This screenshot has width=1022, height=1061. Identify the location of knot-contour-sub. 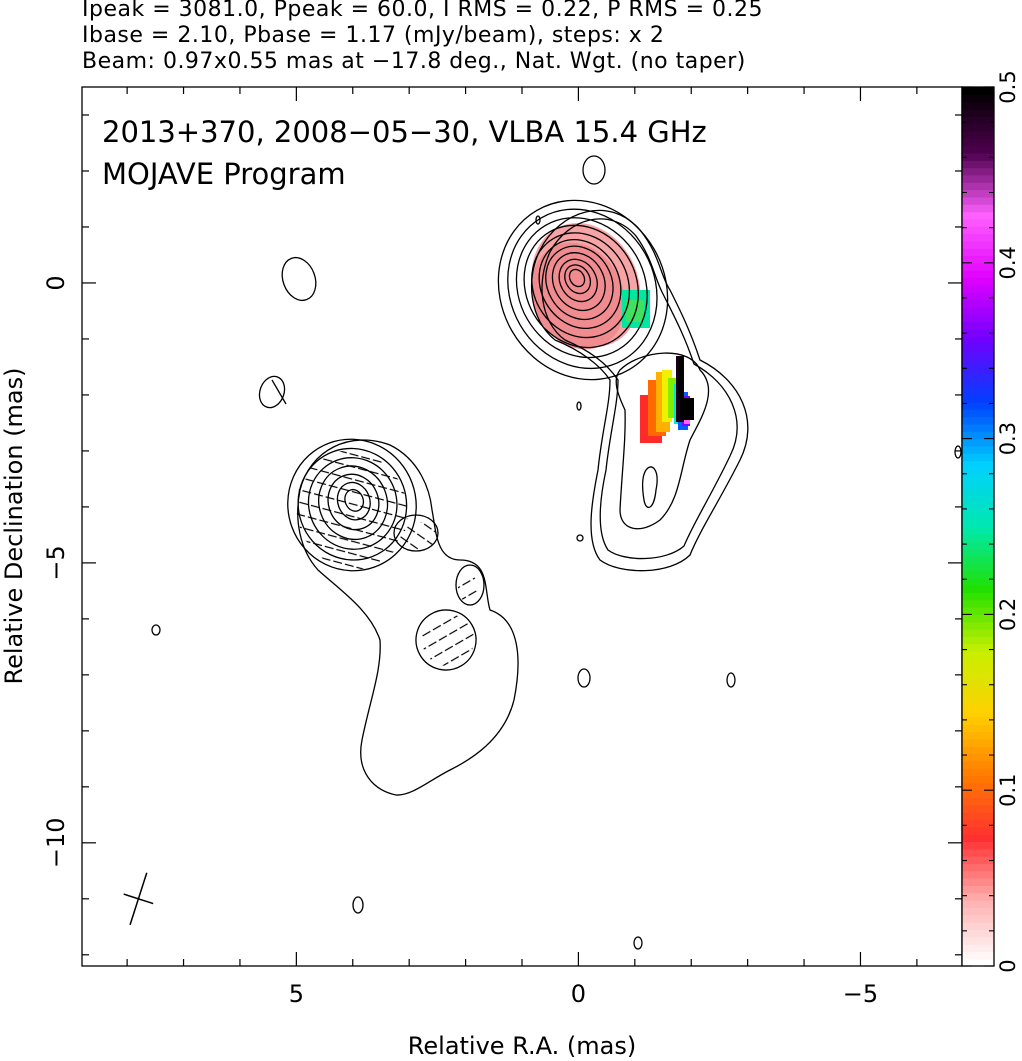
(446, 640).